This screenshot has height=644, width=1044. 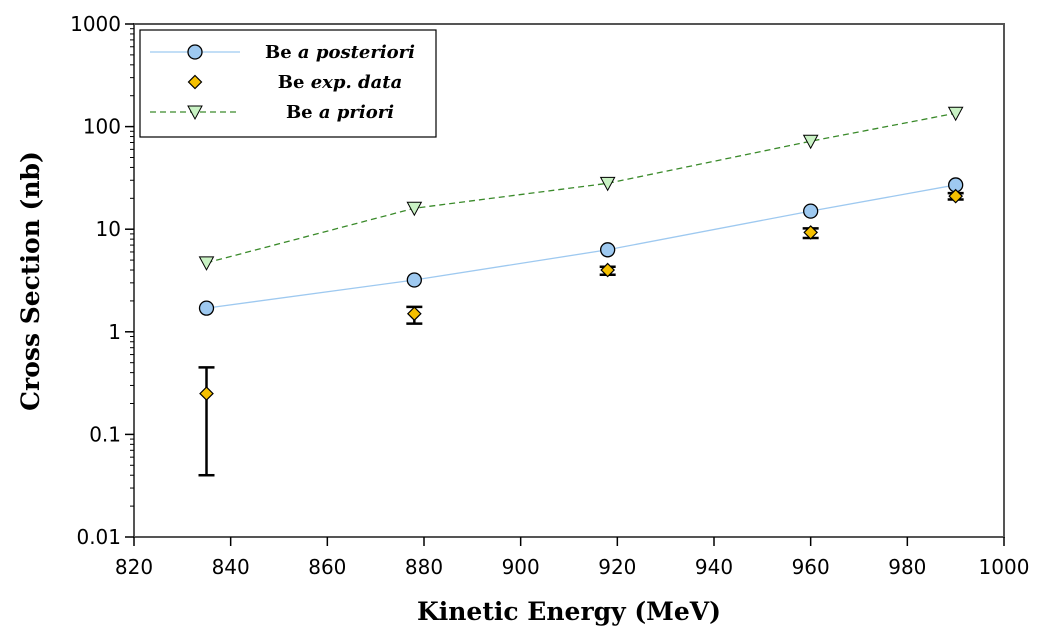 I want to click on y-tick-label: 0.1, so click(x=105, y=434).